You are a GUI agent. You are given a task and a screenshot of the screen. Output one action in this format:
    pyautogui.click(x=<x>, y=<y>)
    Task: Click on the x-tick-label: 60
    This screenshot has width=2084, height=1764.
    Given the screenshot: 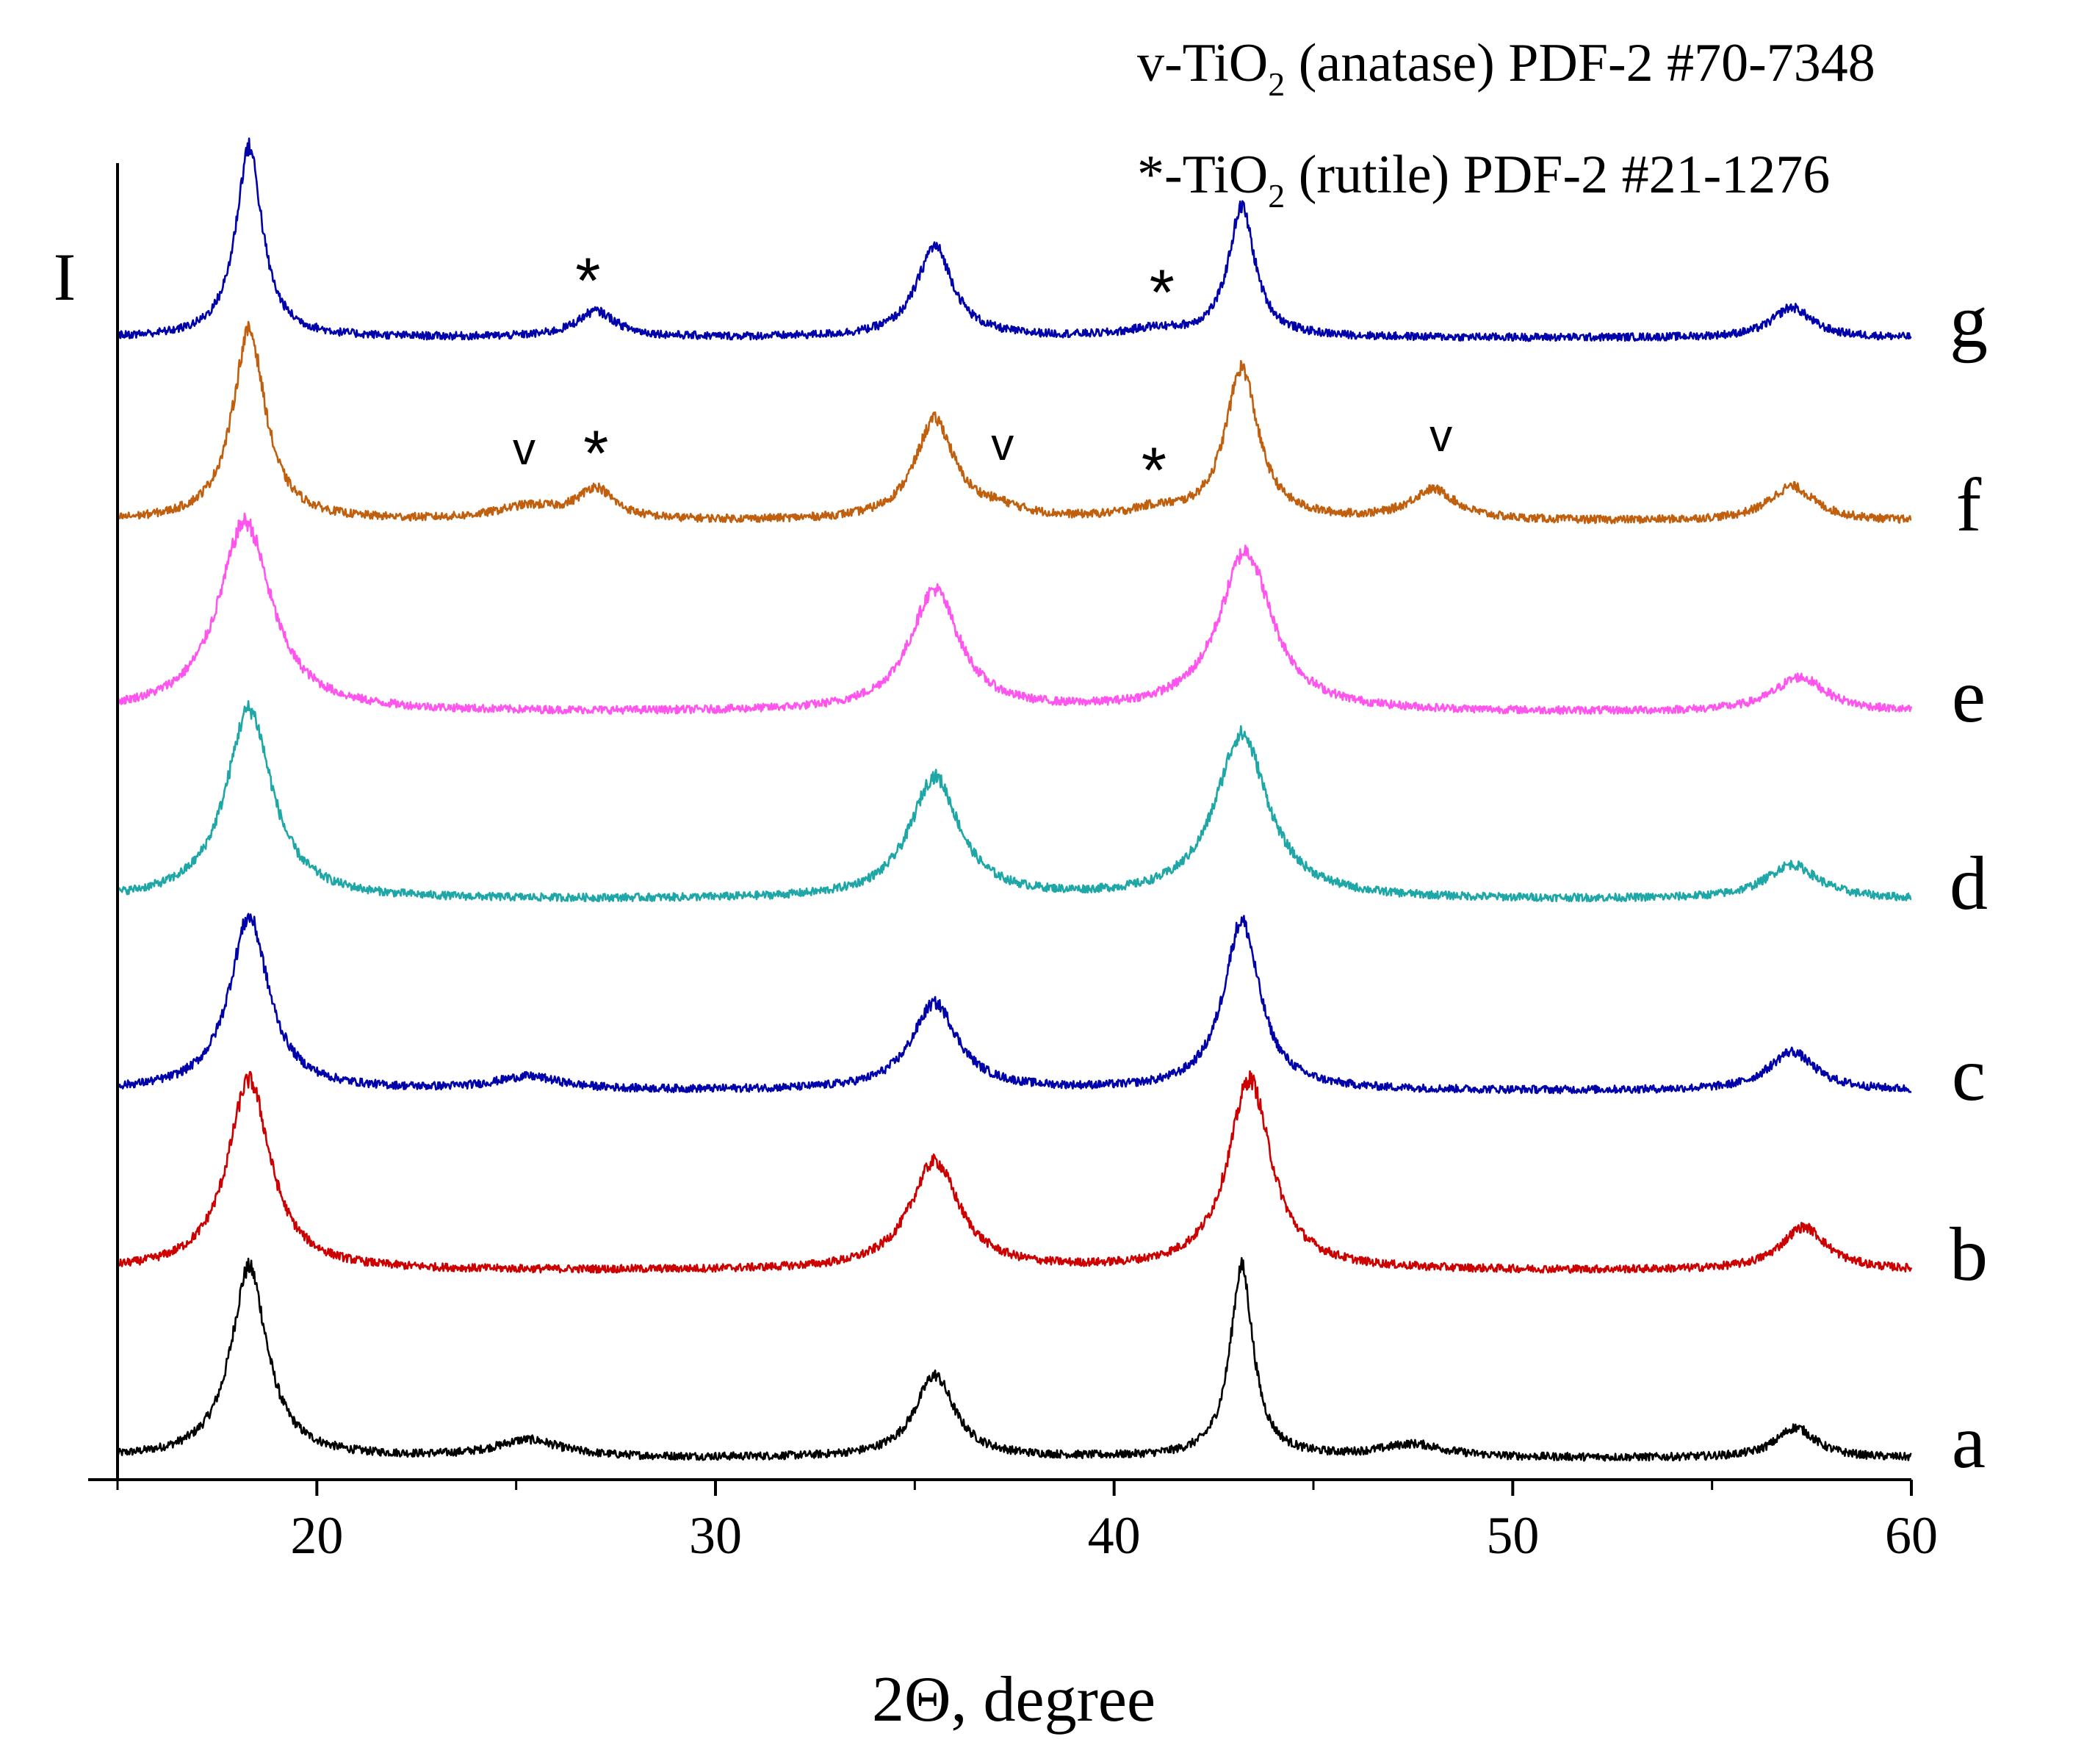 What is the action you would take?
    pyautogui.click(x=1911, y=1536)
    